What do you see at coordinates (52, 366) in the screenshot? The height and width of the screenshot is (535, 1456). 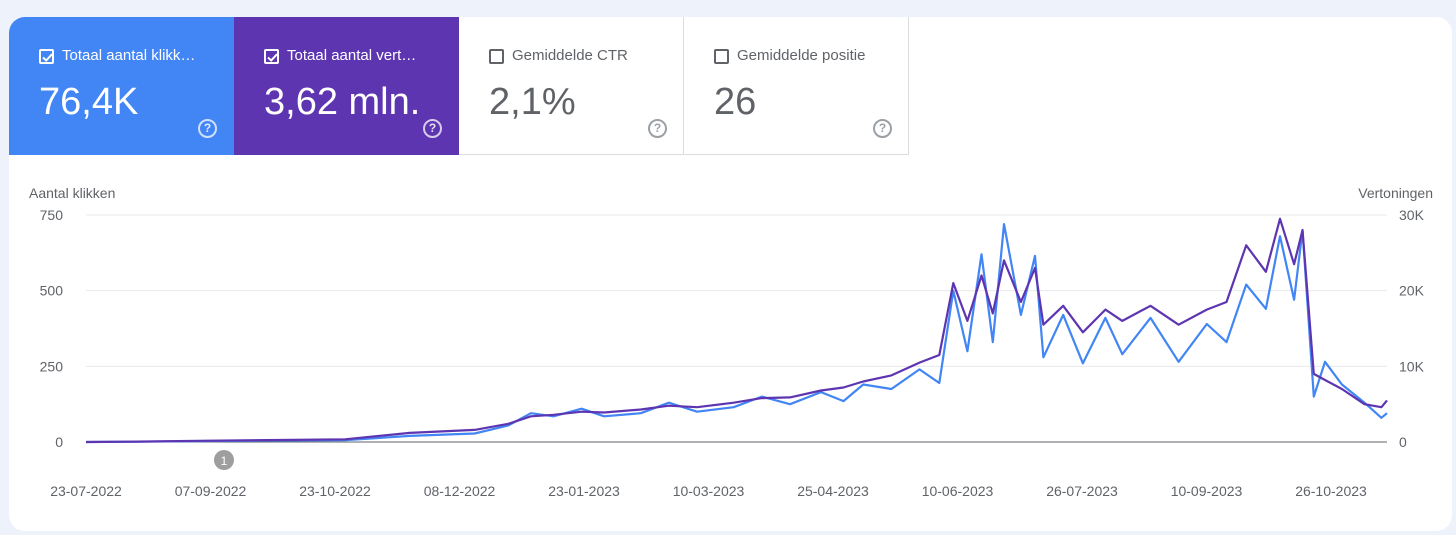 I see `y-tick-label-left: 250` at bounding box center [52, 366].